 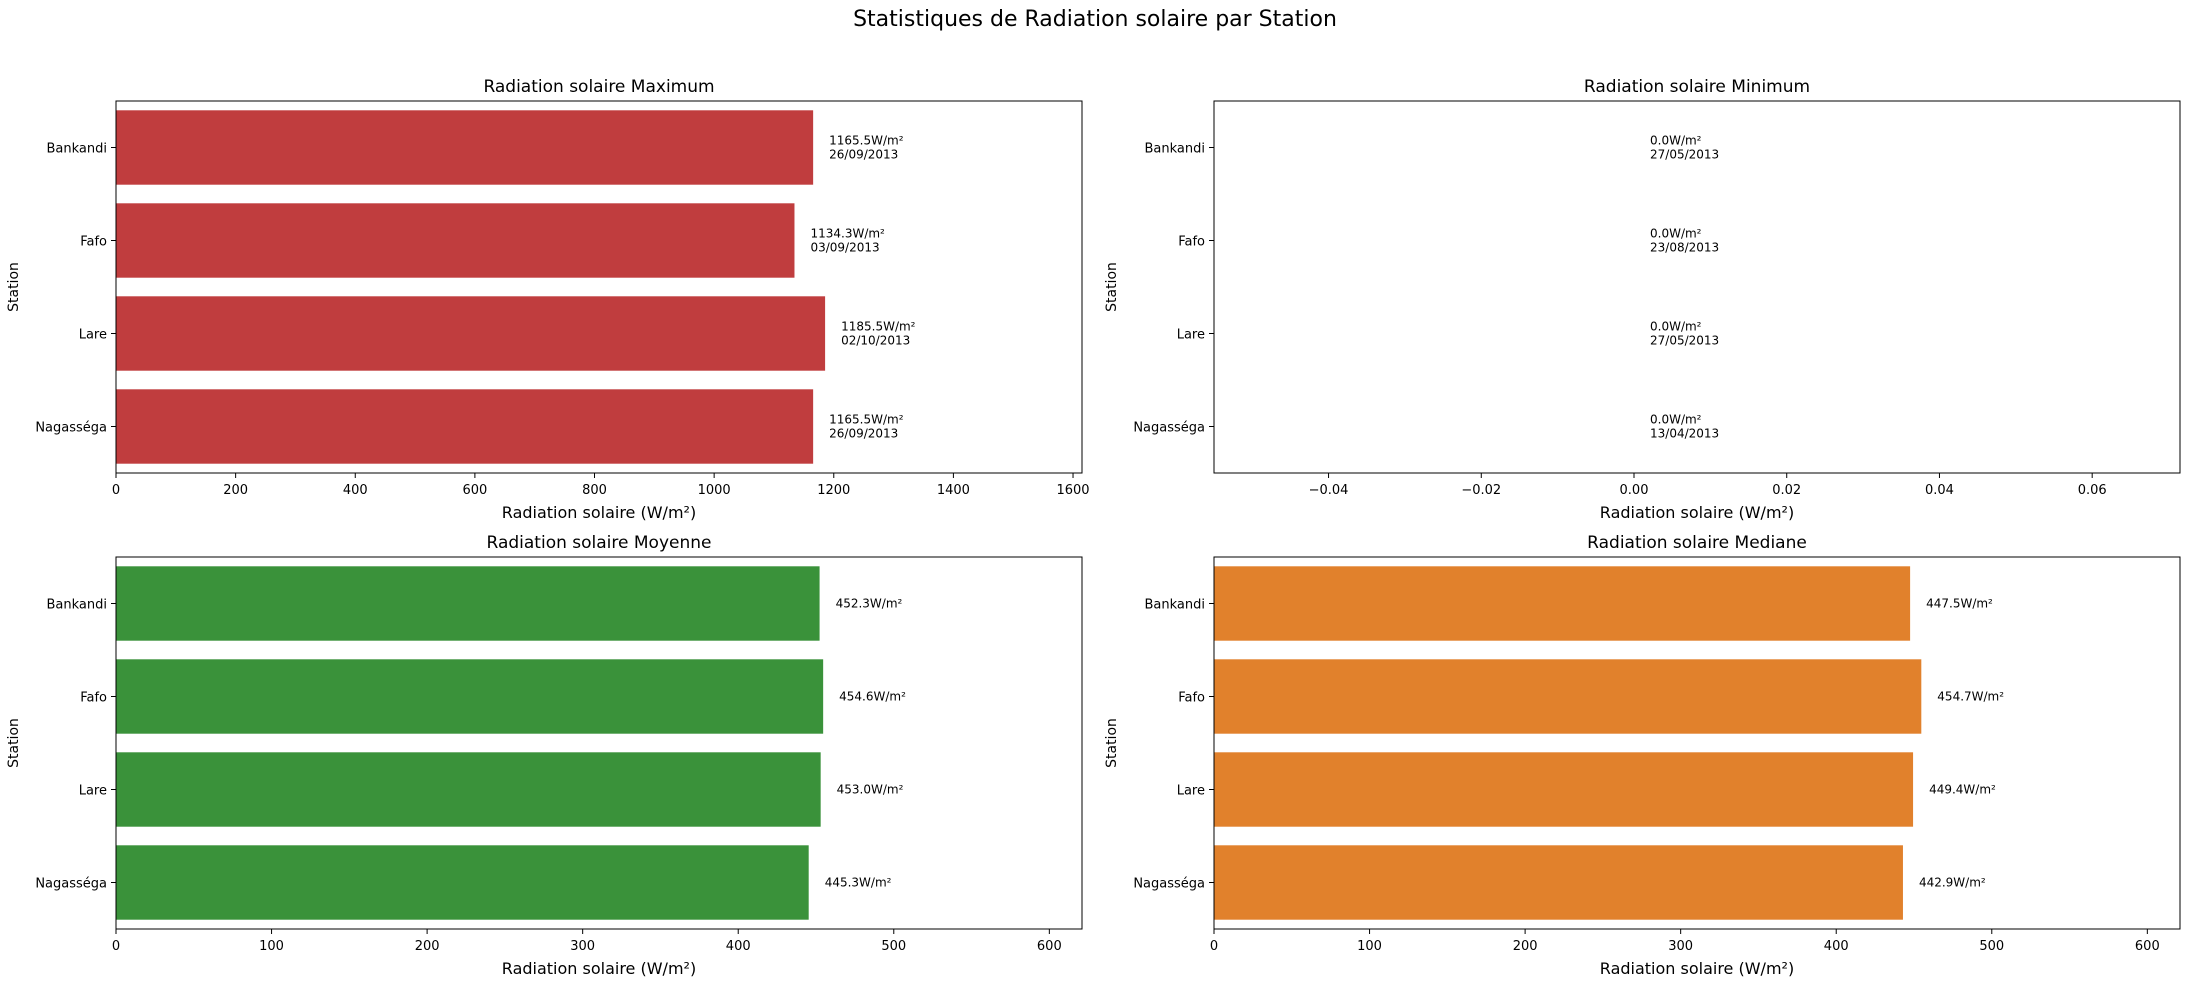 What do you see at coordinates (714, 490) in the screenshot?
I see `x-tick-label: 1000` at bounding box center [714, 490].